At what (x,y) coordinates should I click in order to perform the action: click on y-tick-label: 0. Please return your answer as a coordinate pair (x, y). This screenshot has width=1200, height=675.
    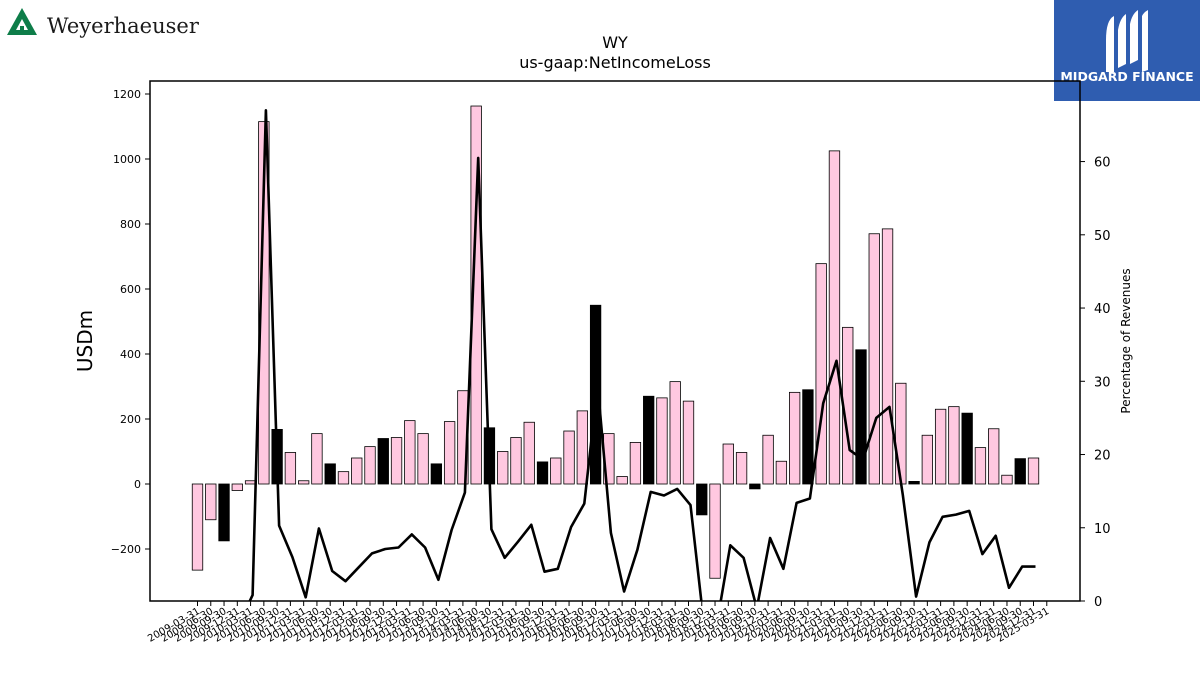
    Looking at the image, I should click on (137, 484).